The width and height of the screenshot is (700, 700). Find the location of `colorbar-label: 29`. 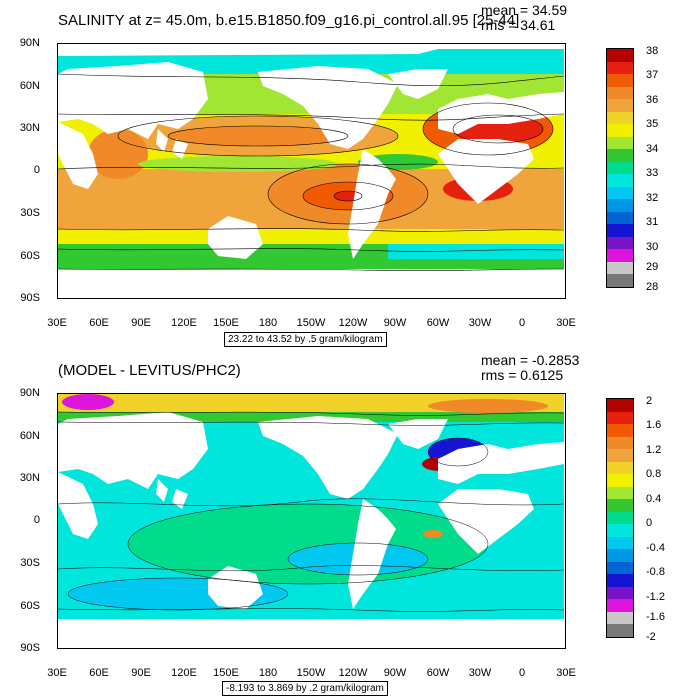

colorbar-label: 29 is located at coordinates (652, 267).